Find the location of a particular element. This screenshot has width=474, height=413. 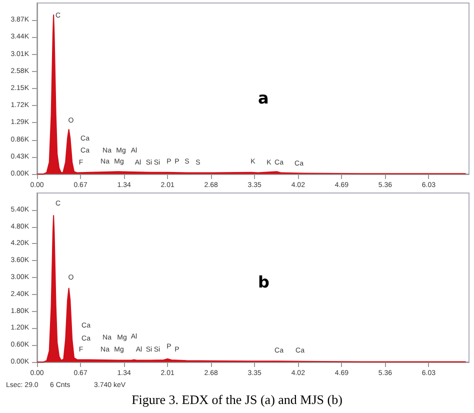

text: Figure 3. EDX of the JS (a) and MJS (b) is located at coordinates (237, 399).